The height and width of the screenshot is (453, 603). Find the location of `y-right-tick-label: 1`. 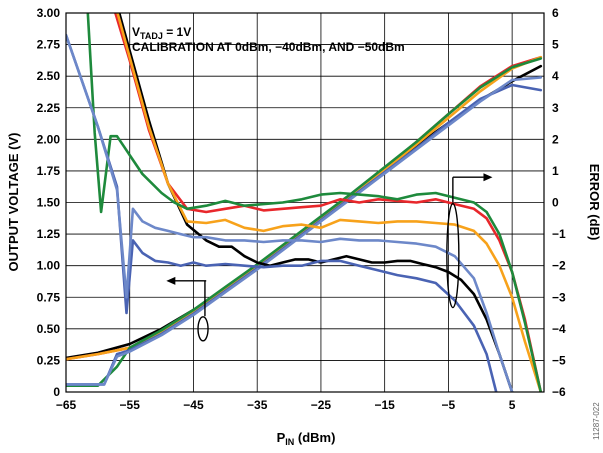

y-right-tick-label: 1 is located at coordinates (555, 171).